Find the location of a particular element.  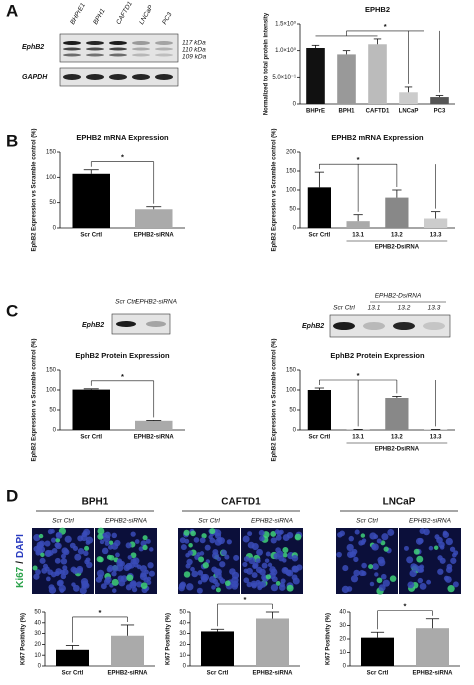

x-tick-label: BPH1 is located at coordinates (346, 112).